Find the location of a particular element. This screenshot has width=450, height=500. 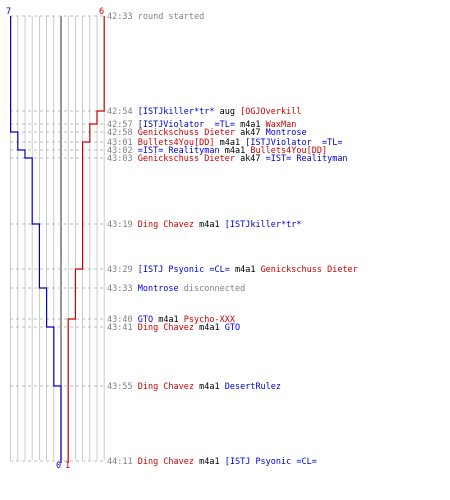

event-timestamp: 43:03 is located at coordinates (120, 159).